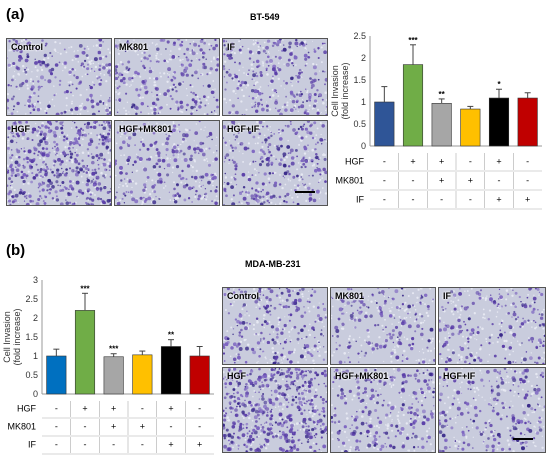 This screenshot has width=550, height=459. What do you see at coordinates (383, 410) in the screenshot?
I see `panel-b-tile-hgf-plus-mk801: HGF+MK801` at bounding box center [383, 410].